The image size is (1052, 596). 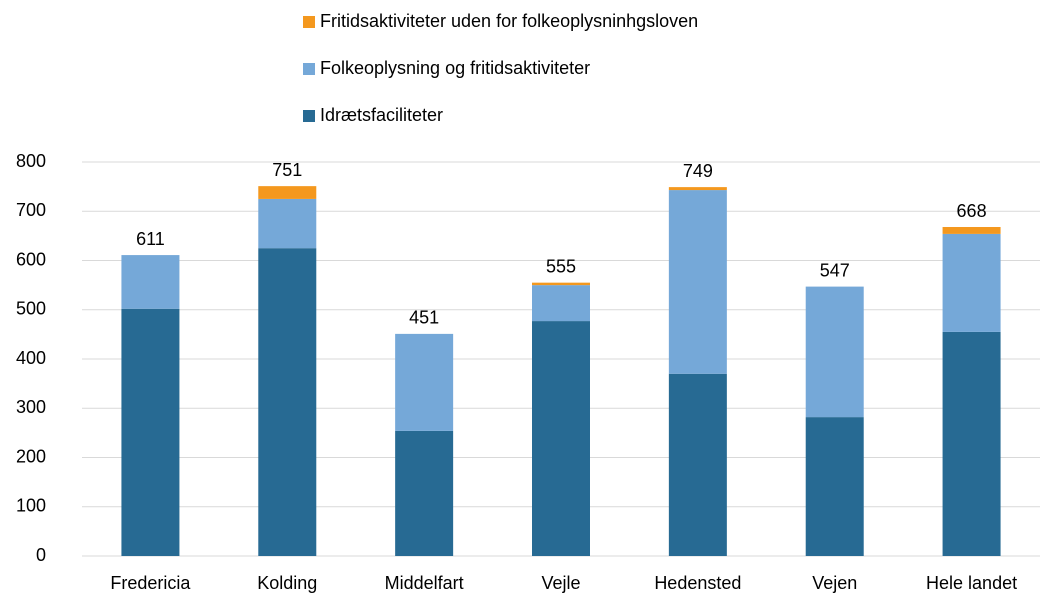 I want to click on x-tick-label: Vejen, so click(x=834, y=583).